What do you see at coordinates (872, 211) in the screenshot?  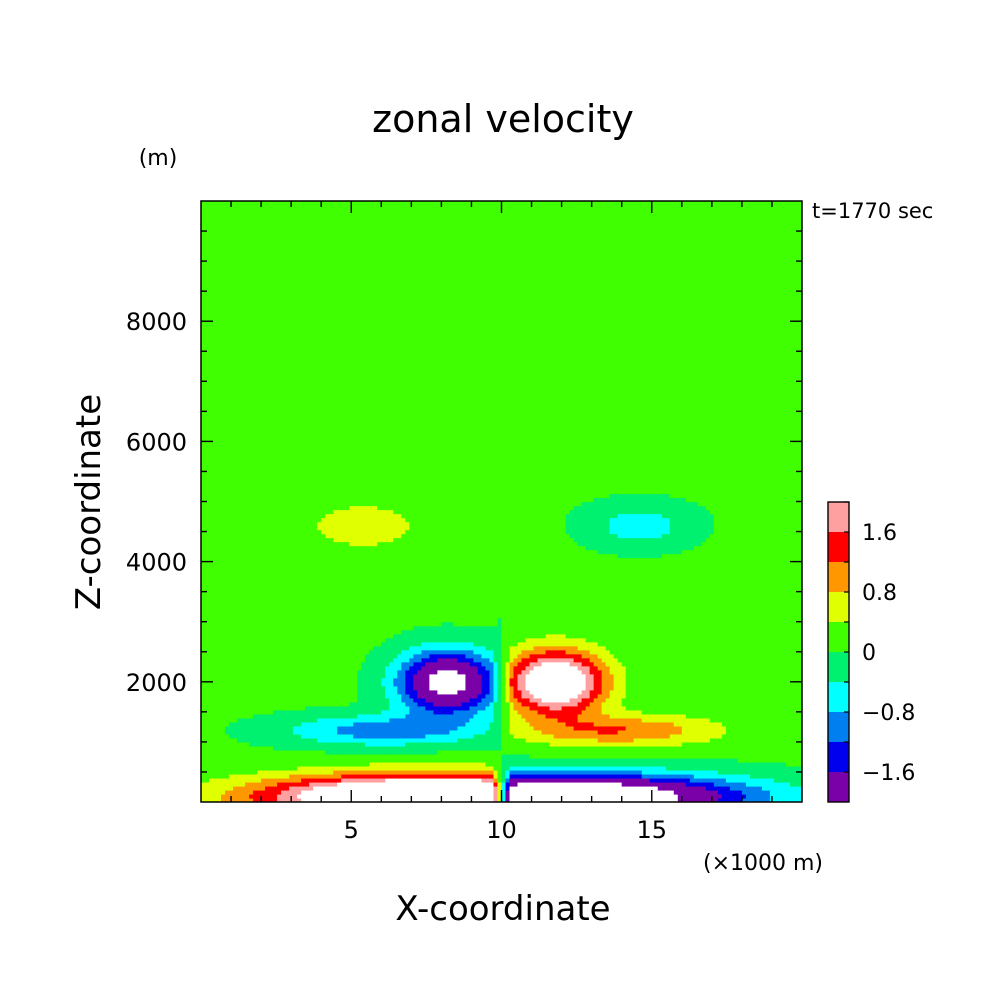 I see `time-label: t=1770 sec` at bounding box center [872, 211].